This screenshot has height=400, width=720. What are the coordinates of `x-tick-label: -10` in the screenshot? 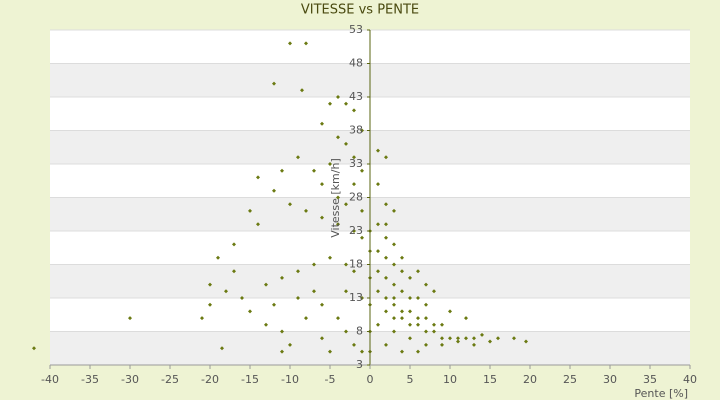 It's located at (290, 379).